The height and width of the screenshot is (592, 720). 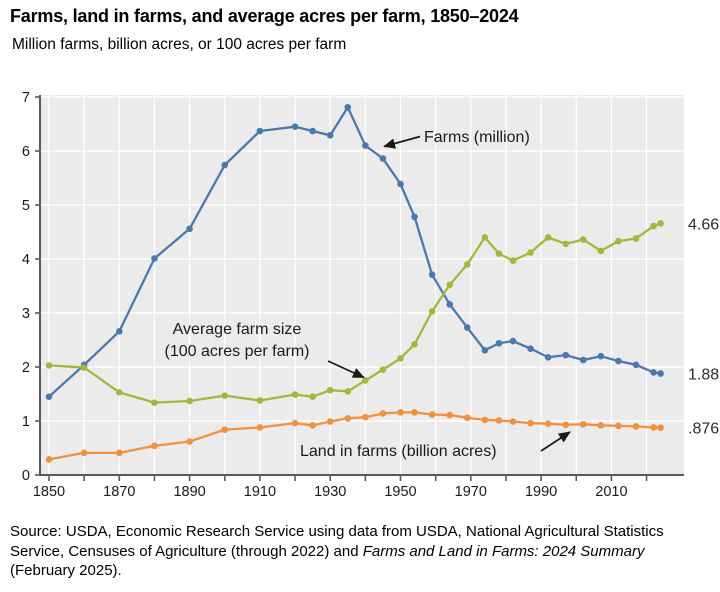 What do you see at coordinates (703, 374) in the screenshot?
I see `end-label-farms: 1.88` at bounding box center [703, 374].